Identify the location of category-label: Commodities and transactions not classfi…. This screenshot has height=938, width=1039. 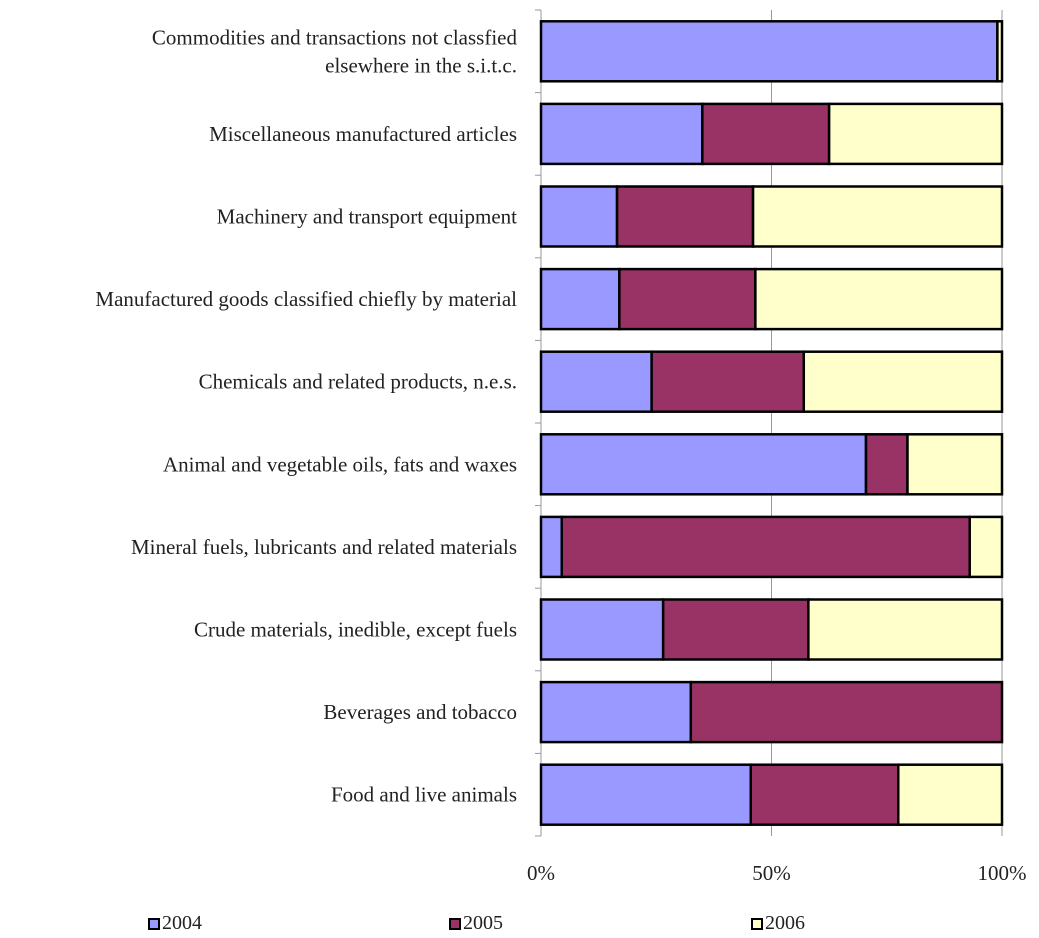
(335, 37).